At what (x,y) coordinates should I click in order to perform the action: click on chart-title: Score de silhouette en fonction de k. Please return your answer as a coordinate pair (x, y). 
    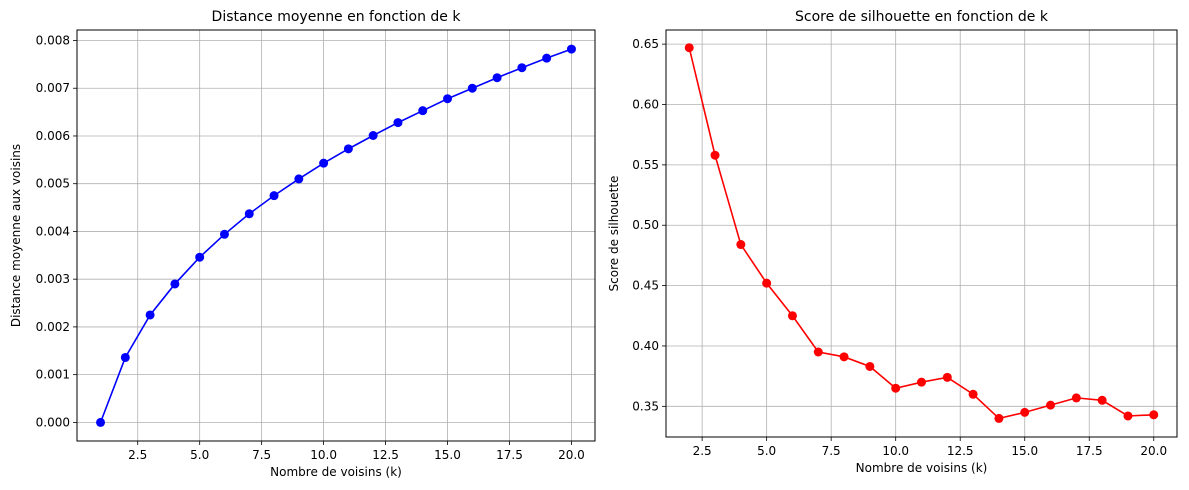
    Looking at the image, I should click on (922, 17).